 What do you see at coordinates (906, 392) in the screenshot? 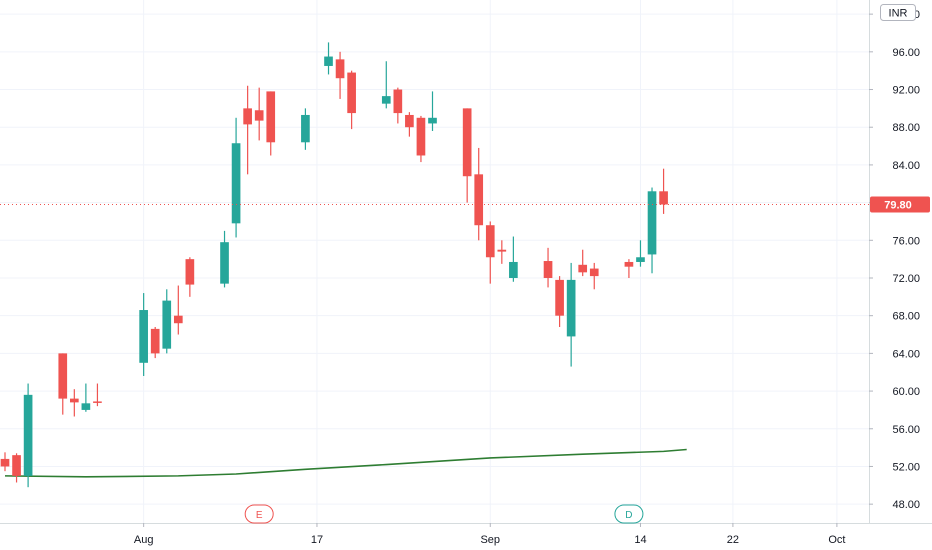
I see `price-tick-label: 60.00` at bounding box center [906, 392].